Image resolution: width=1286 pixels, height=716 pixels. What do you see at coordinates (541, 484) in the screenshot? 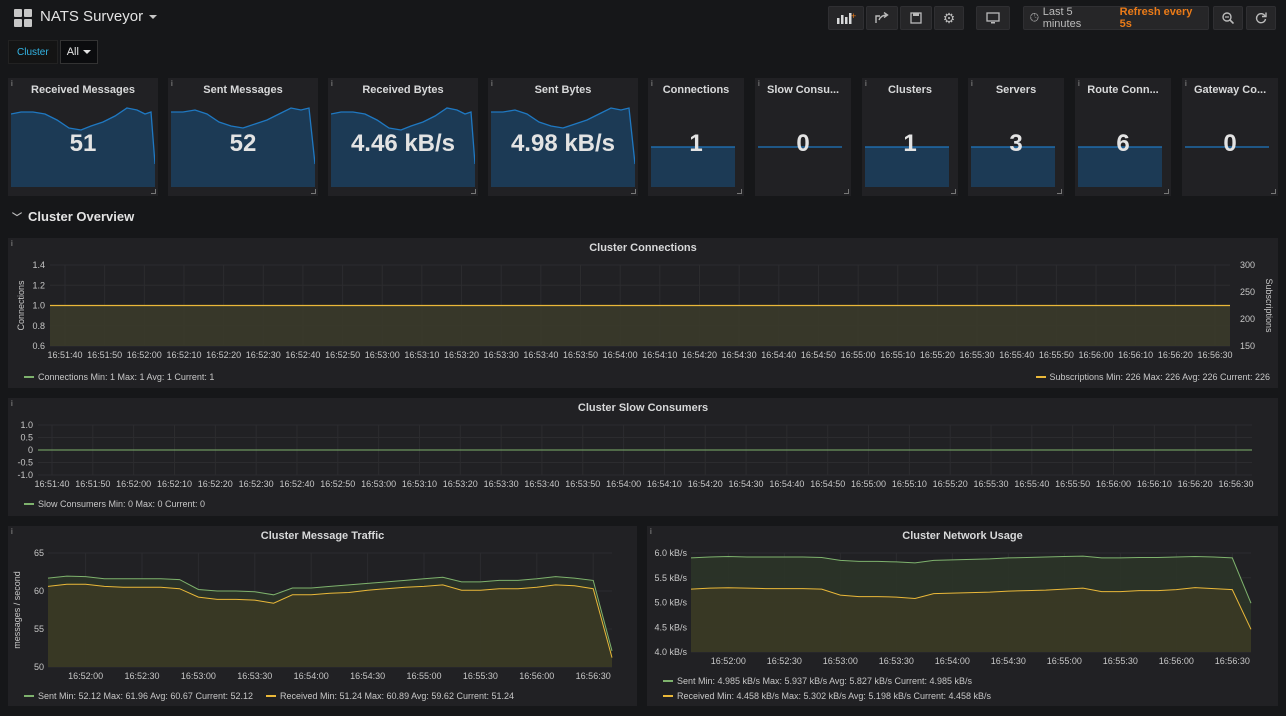
I see `x-tick-label: 16:53:40` at bounding box center [541, 484].